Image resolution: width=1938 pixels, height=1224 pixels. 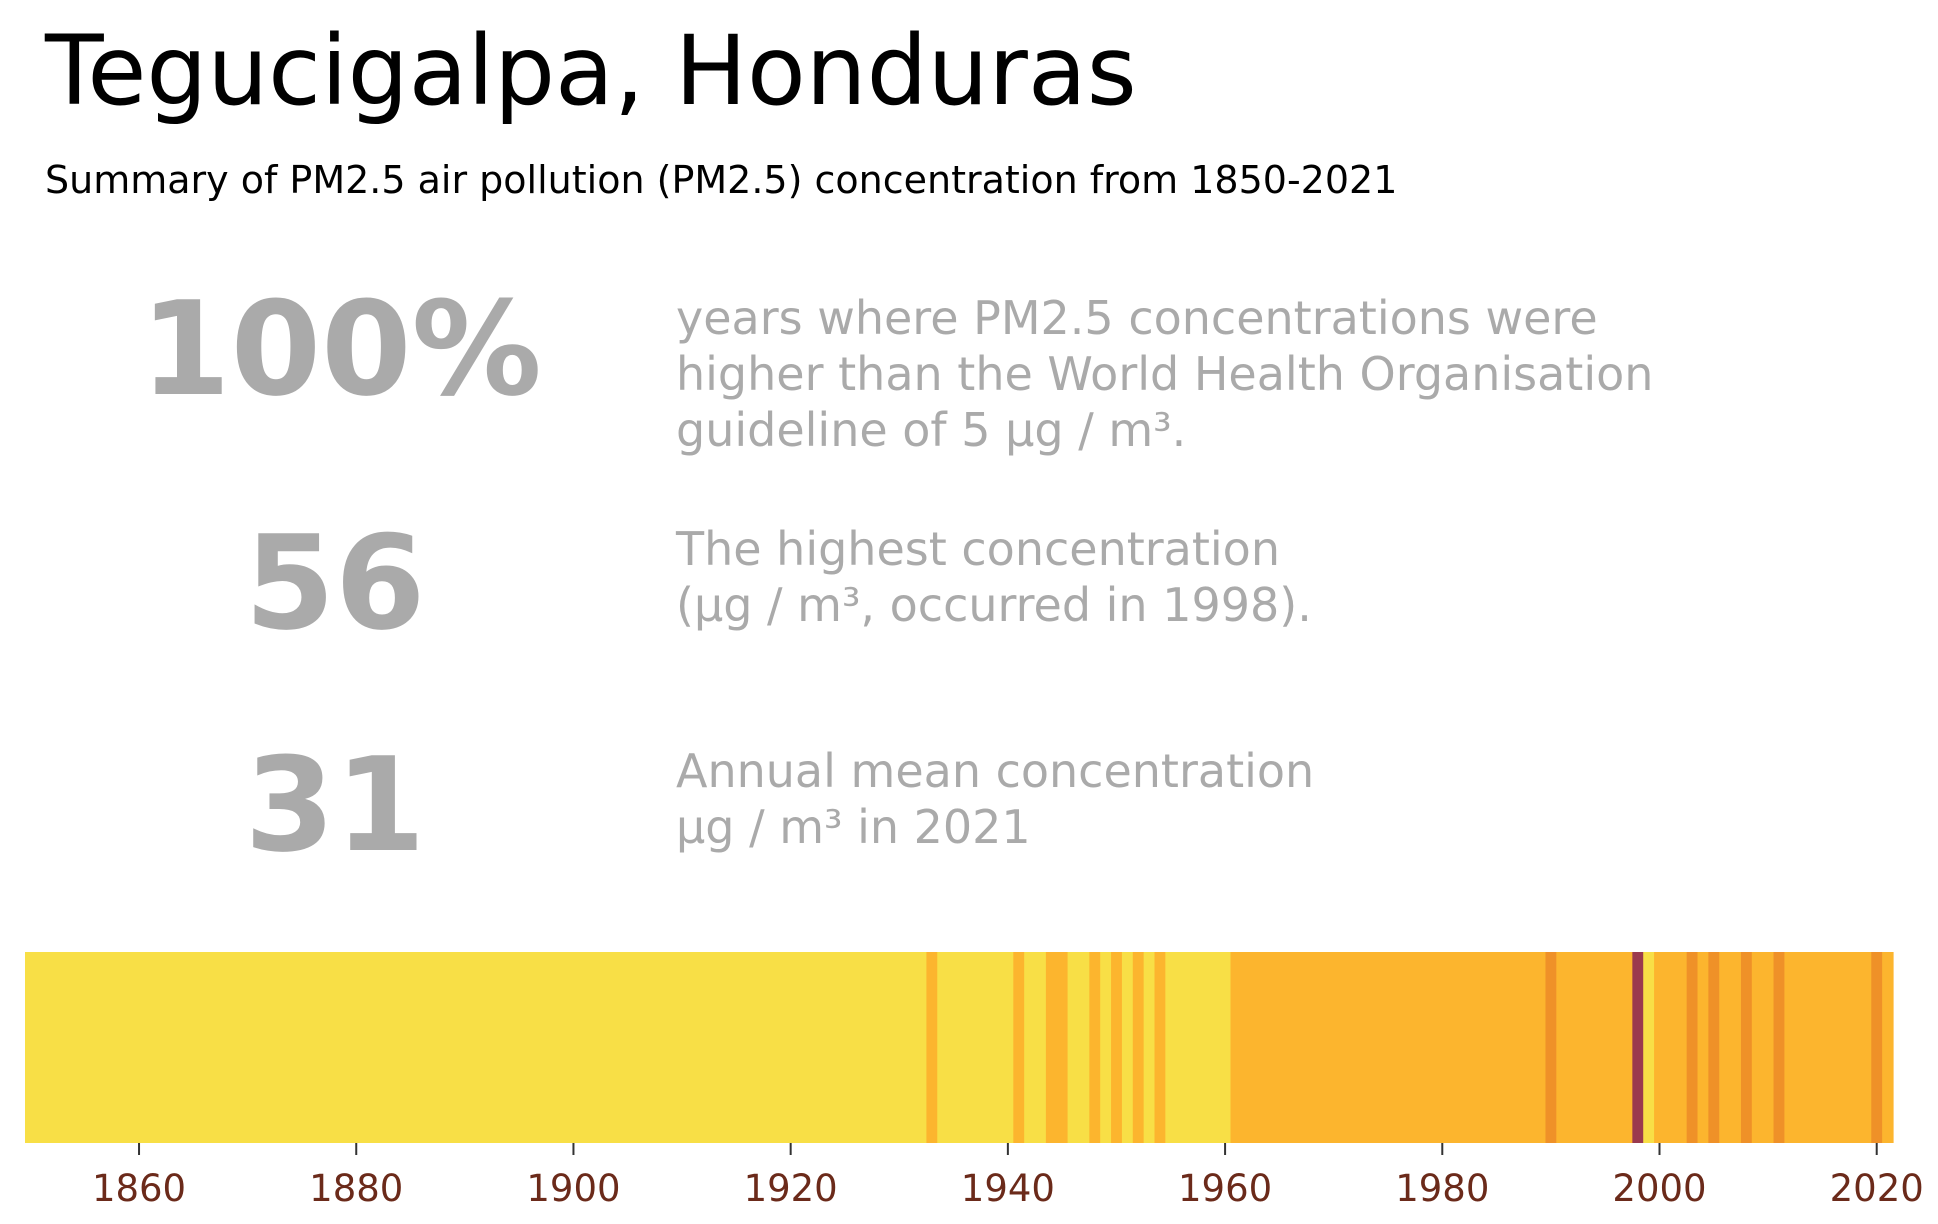 What do you see at coordinates (1779, 1047) in the screenshot?
I see `stripe-2011-2011` at bounding box center [1779, 1047].